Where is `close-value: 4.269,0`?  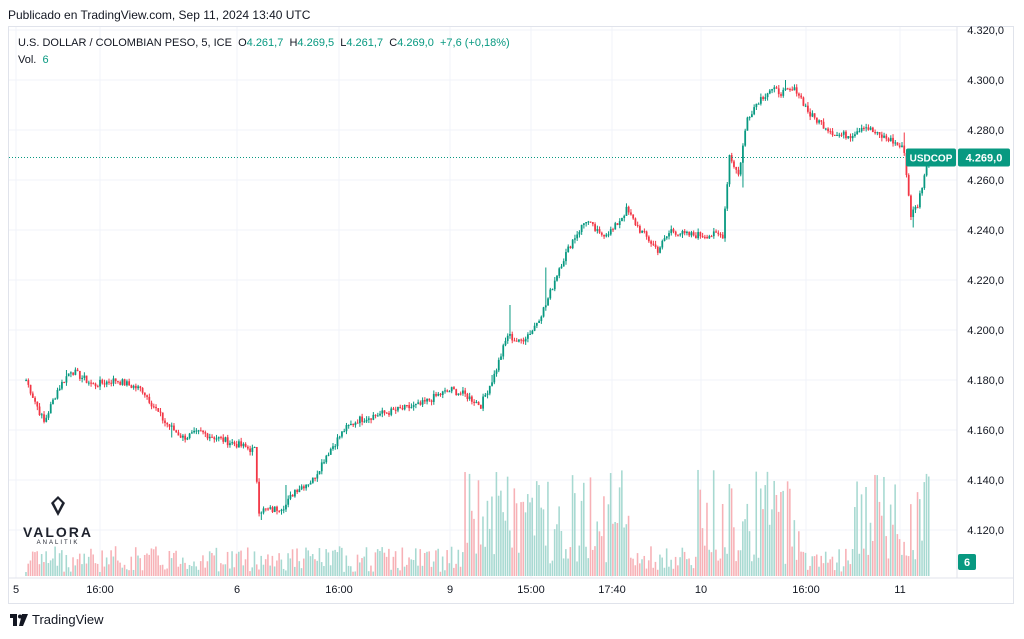
close-value: 4.269,0 is located at coordinates (415, 43).